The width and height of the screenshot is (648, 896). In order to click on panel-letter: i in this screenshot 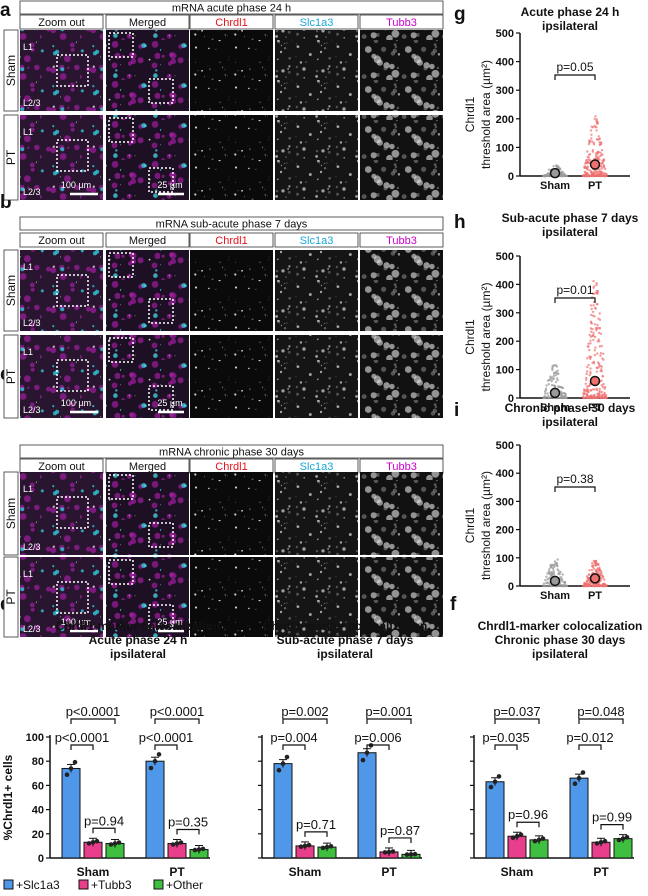, I will do `click(456, 410)`.